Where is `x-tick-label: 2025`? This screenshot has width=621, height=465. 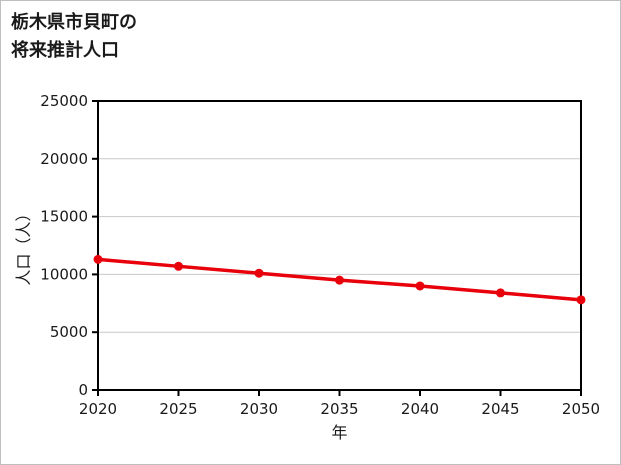
x-tick-label: 2025 is located at coordinates (178, 409).